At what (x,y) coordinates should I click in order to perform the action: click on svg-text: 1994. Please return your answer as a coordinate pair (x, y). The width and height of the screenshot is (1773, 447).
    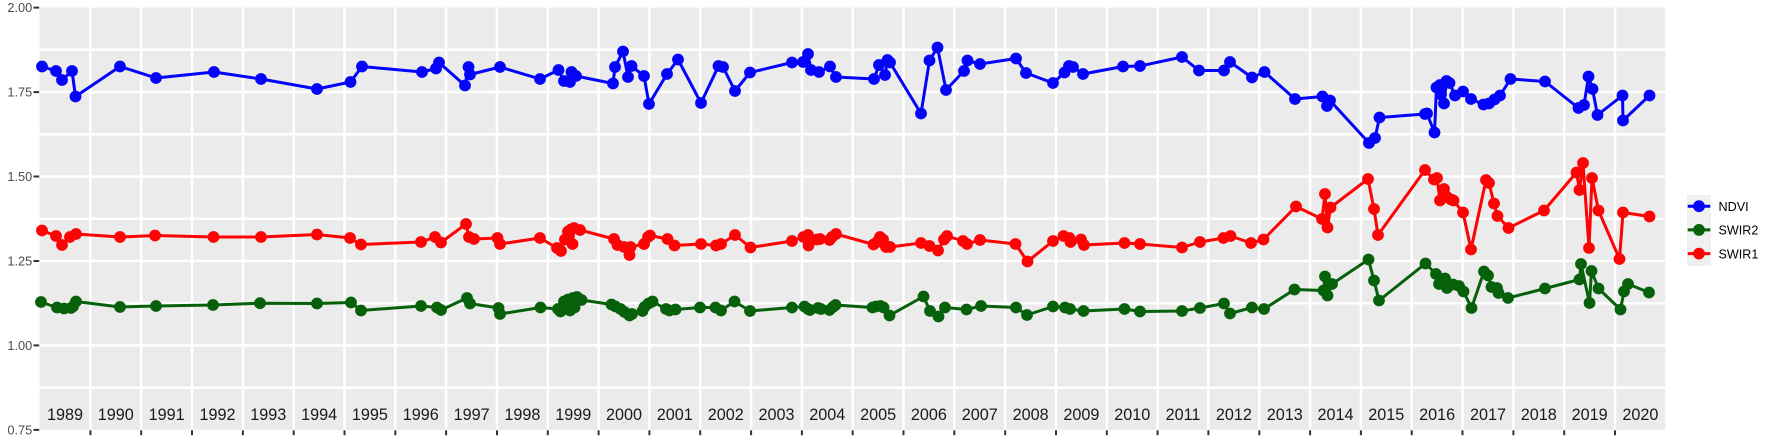
    Looking at the image, I should click on (319, 415).